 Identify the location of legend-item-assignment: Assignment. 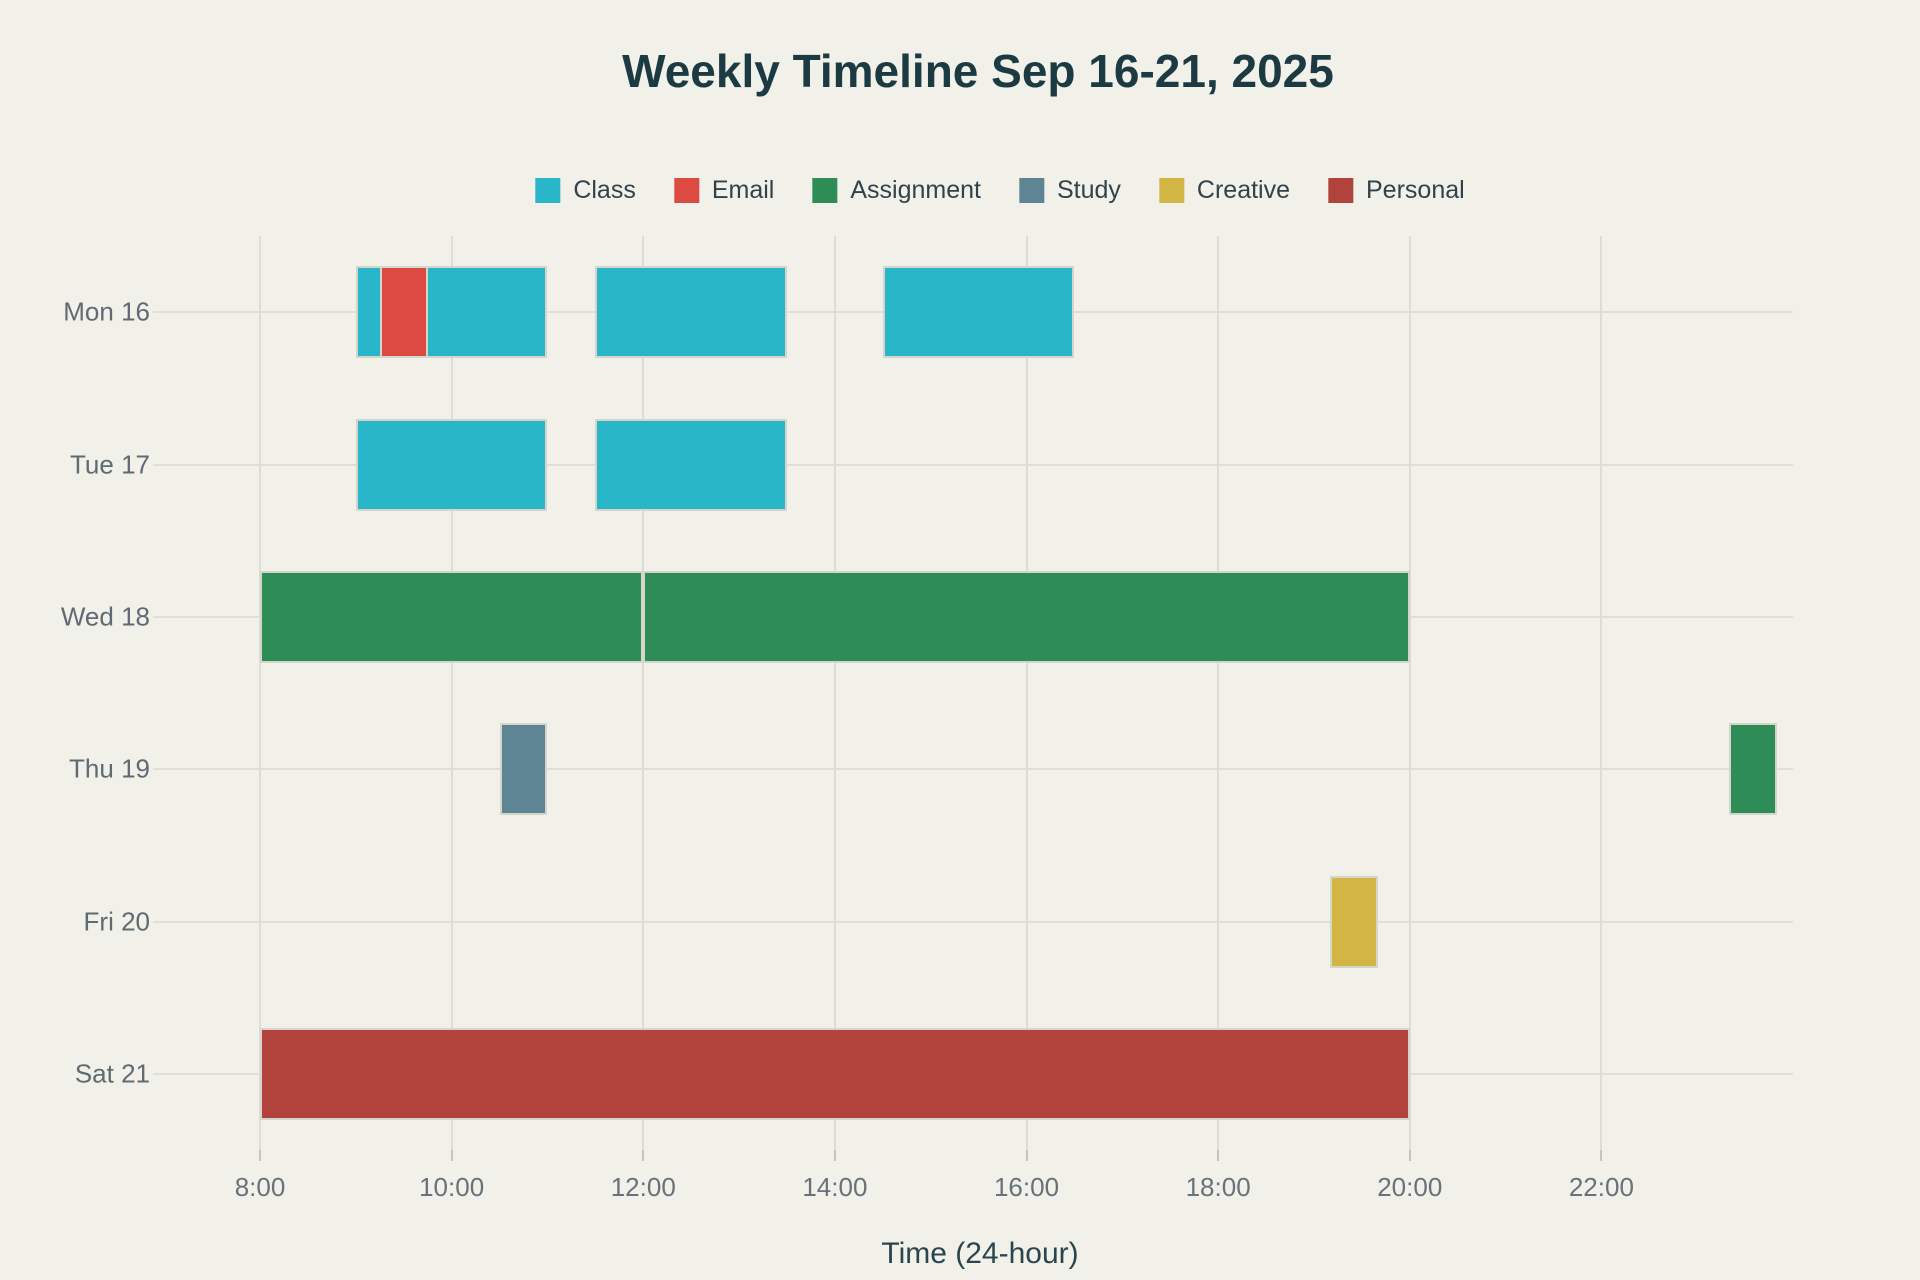
(896, 190).